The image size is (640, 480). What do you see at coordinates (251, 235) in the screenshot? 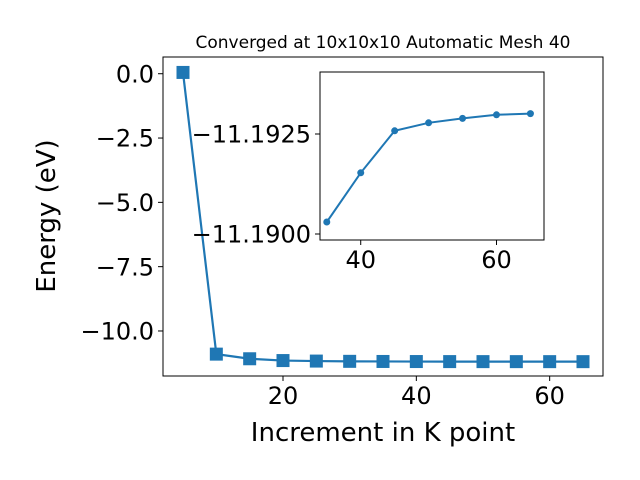
I see `y-tick-label: −11.1900` at bounding box center [251, 235].